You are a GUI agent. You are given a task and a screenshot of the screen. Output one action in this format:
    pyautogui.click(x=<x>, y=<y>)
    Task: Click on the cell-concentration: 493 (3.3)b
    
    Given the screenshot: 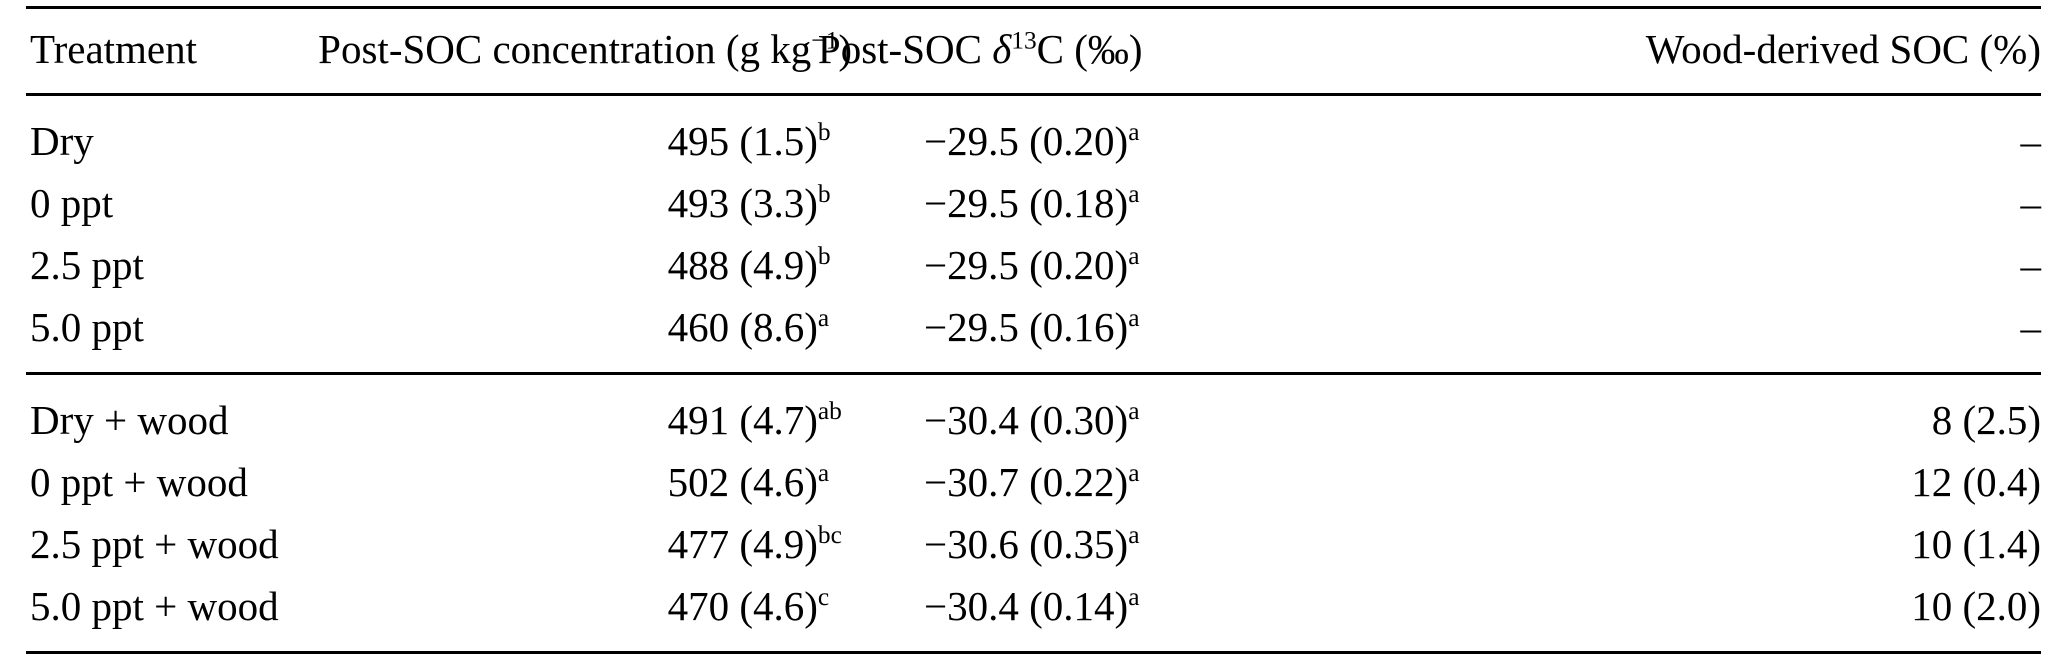 What is the action you would take?
    pyautogui.click(x=749, y=203)
    